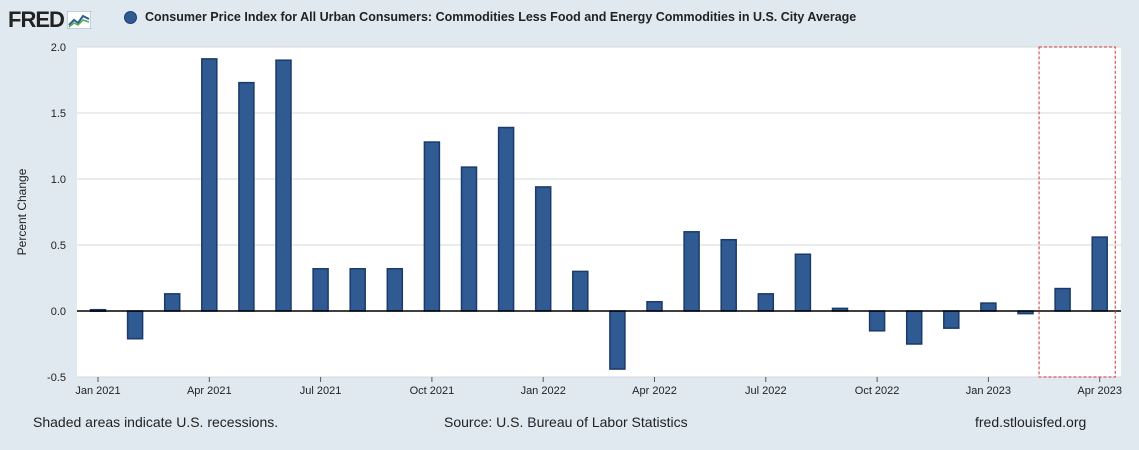 The height and width of the screenshot is (450, 1139). I want to click on x-tick-label: Oct 2021, so click(432, 391).